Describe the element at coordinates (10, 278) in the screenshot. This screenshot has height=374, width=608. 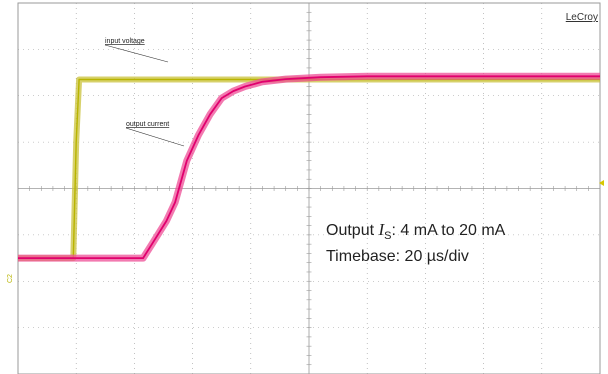
I see `channel-marker: C2` at that location.